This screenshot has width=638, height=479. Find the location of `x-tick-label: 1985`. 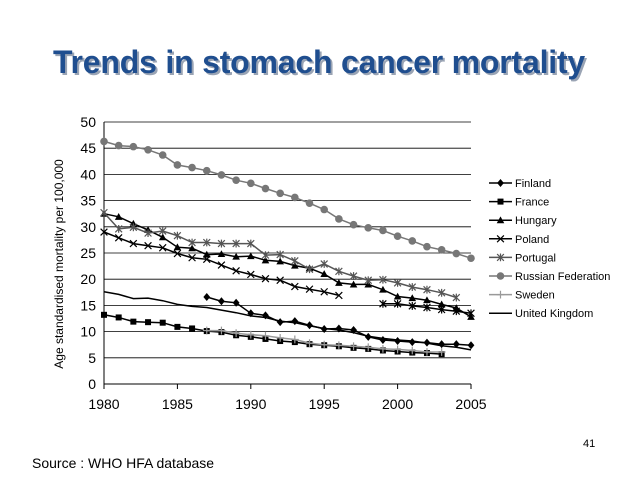

x-tick-label: 1985 is located at coordinates (177, 404).